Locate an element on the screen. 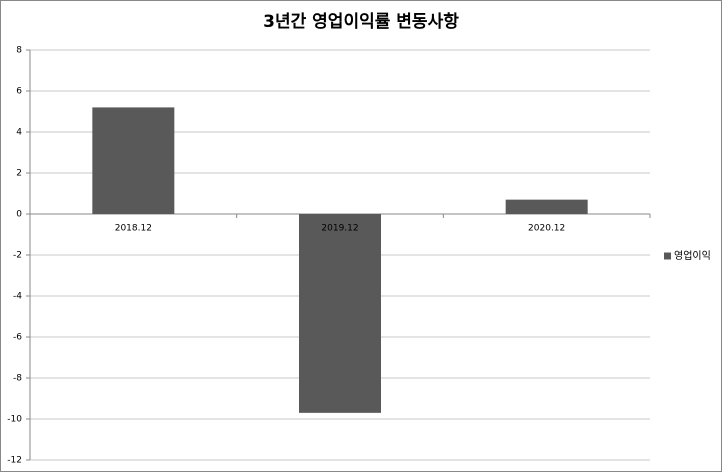 This screenshot has height=472, width=722. legend-marker is located at coordinates (667, 256).